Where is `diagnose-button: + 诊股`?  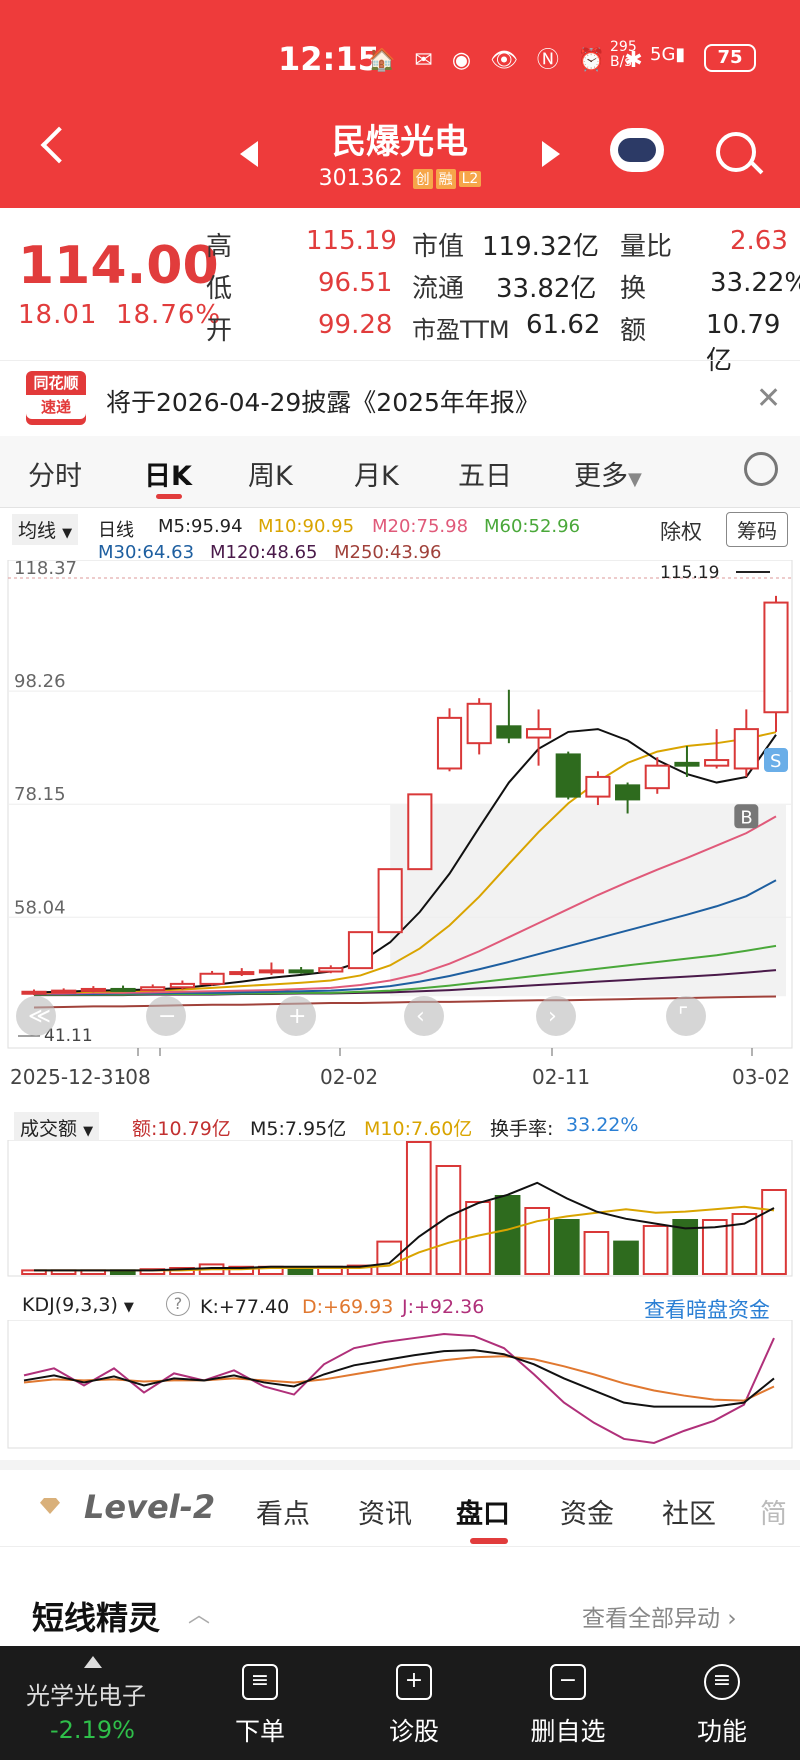 diagnose-button: + 诊股 is located at coordinates (414, 1706).